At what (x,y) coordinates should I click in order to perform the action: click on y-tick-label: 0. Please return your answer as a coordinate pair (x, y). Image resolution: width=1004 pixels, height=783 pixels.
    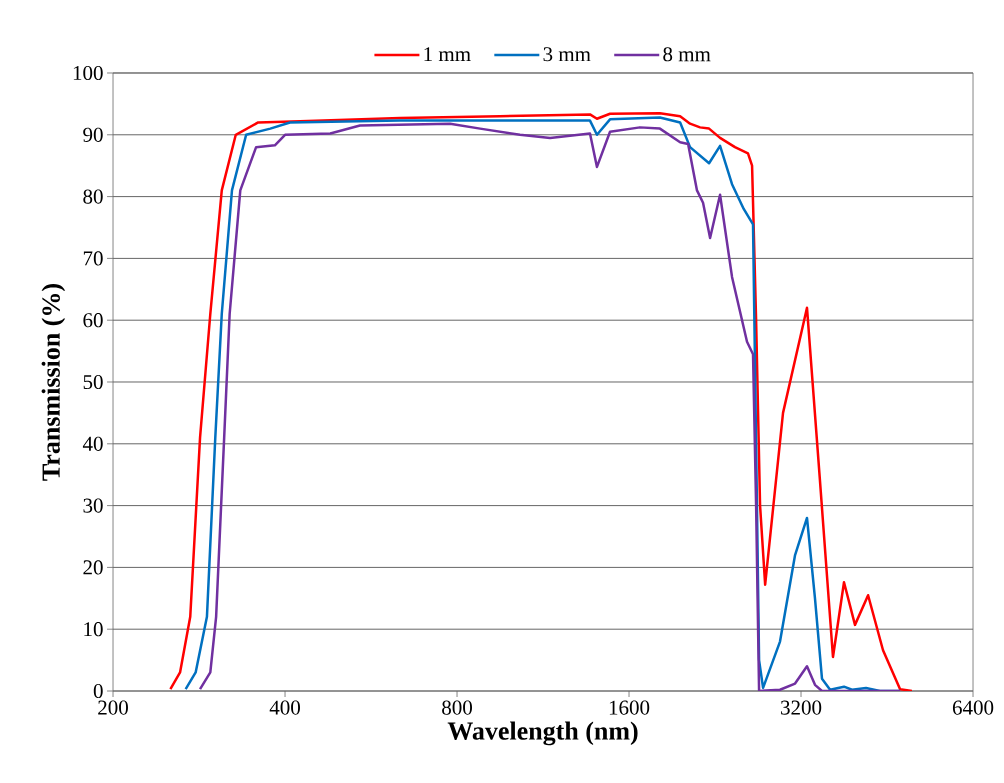
    Looking at the image, I should click on (98, 691).